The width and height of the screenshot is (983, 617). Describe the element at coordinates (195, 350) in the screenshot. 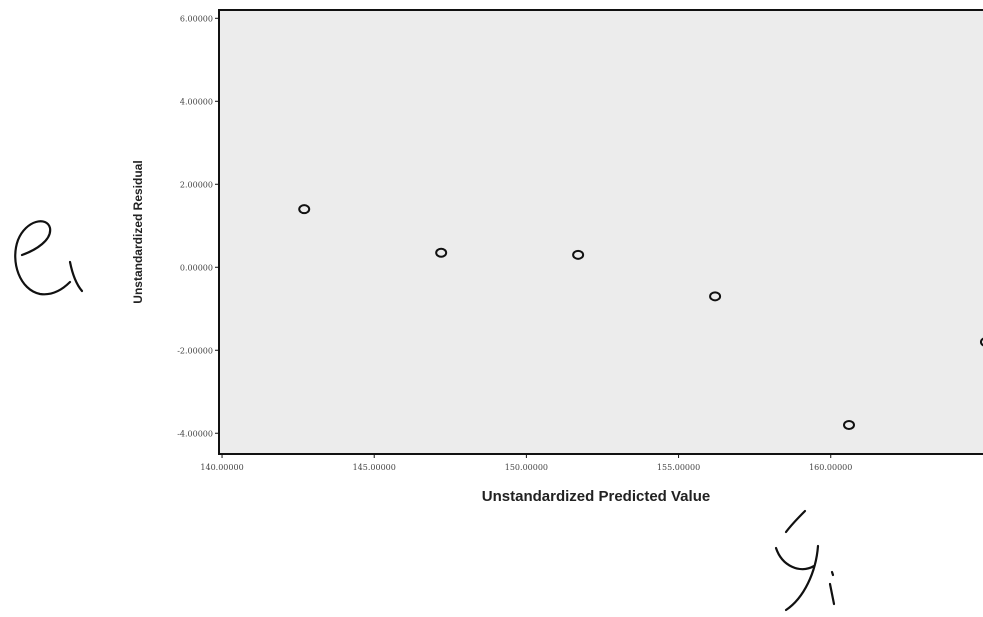

I see `y-tick-label: -2.00000` at that location.